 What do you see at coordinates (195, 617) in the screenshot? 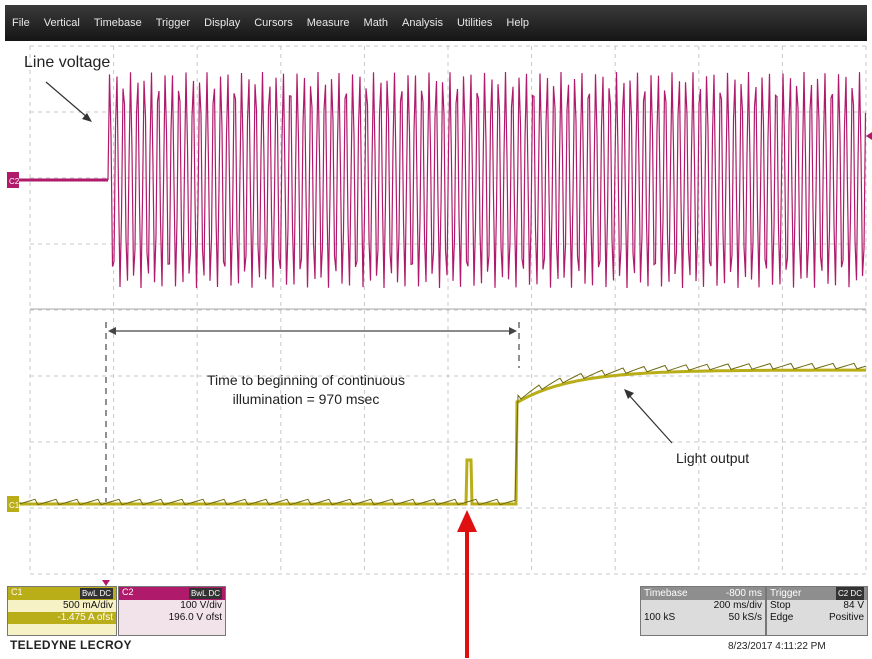
I see `c2-offset: 196.0 V ofst` at bounding box center [195, 617].